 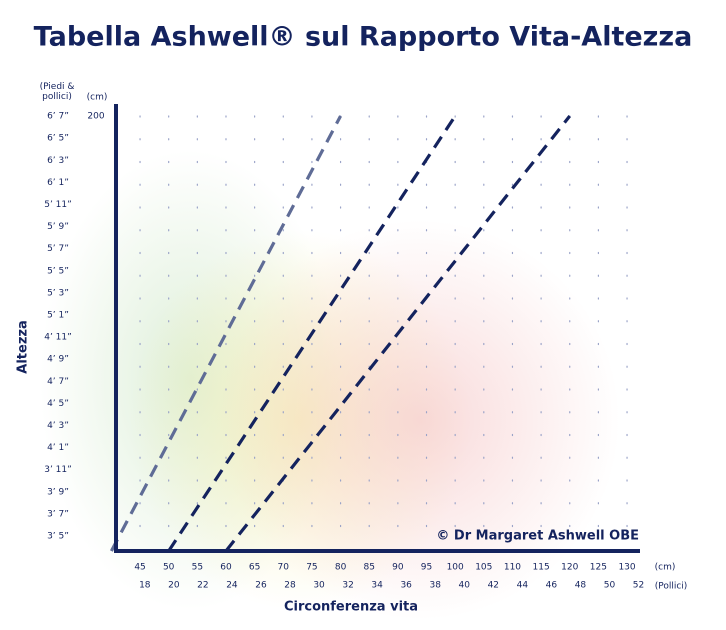 What do you see at coordinates (58, 117) in the screenshot?
I see `y-tick-label: 6’ 7”` at bounding box center [58, 117].